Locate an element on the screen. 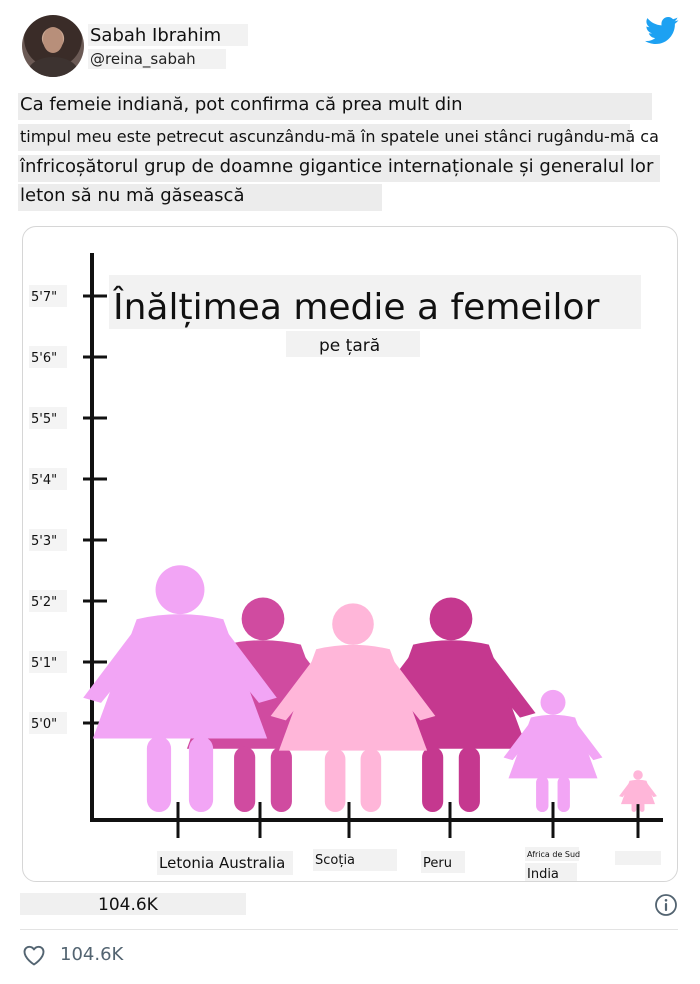  divider is located at coordinates (349, 929).